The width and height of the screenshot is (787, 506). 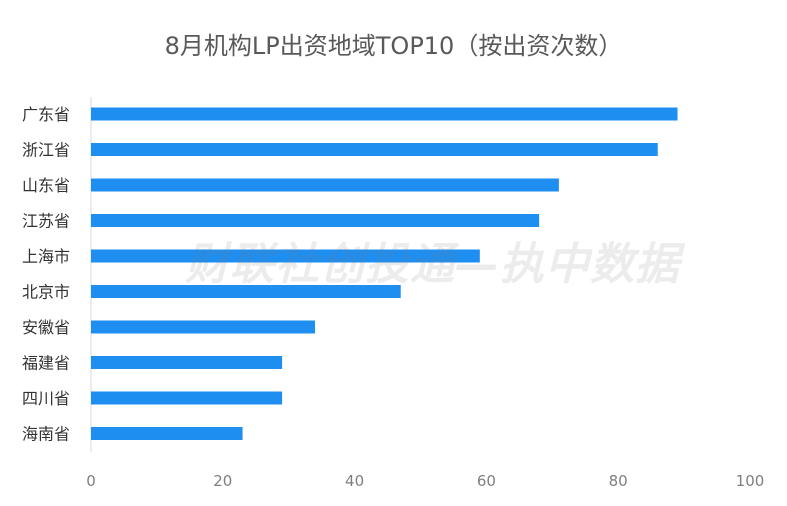 What do you see at coordinates (46, 185) in the screenshot?
I see `category-label: 山东省` at bounding box center [46, 185].